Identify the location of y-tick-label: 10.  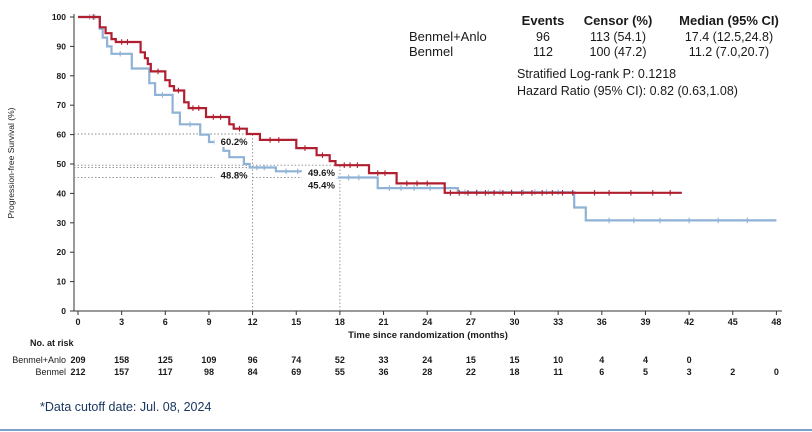
(62, 282).